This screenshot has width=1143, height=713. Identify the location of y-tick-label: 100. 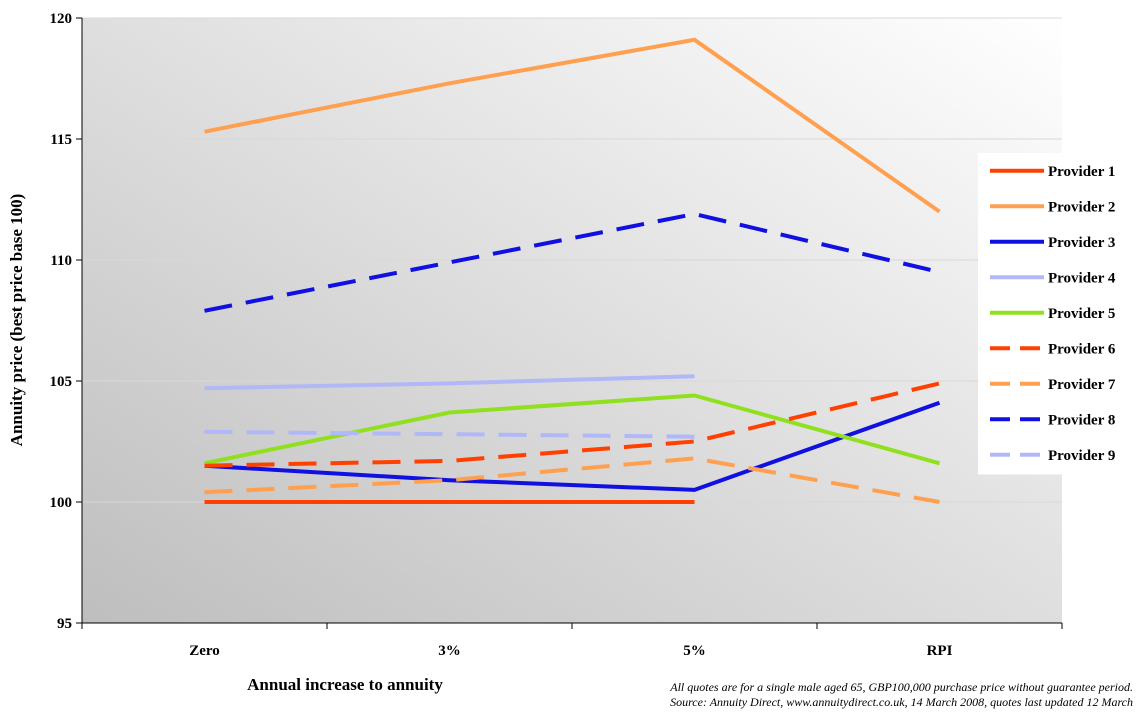
(61, 503).